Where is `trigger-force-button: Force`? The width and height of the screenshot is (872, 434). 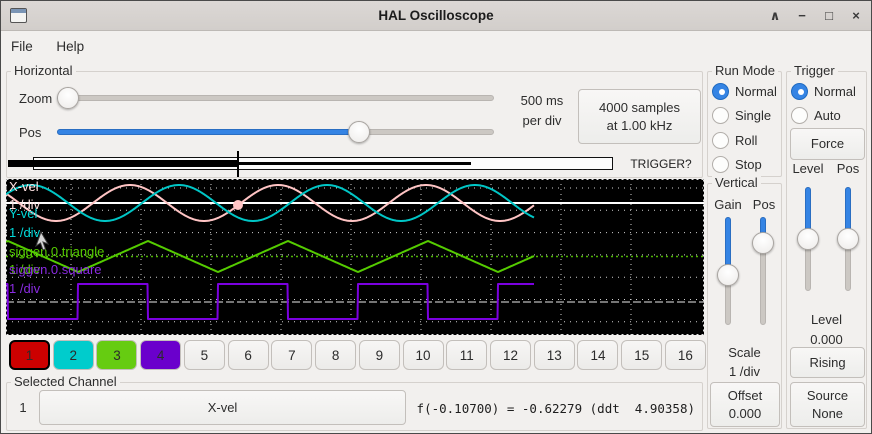
trigger-force-button: Force is located at coordinates (827, 144).